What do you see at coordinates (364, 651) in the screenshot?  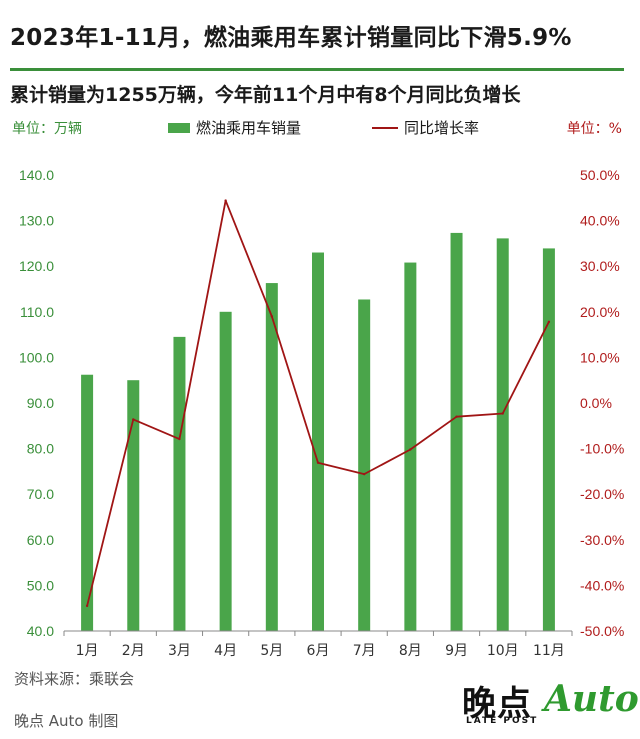 I see `x-axis-tick-label: 7月` at bounding box center [364, 651].